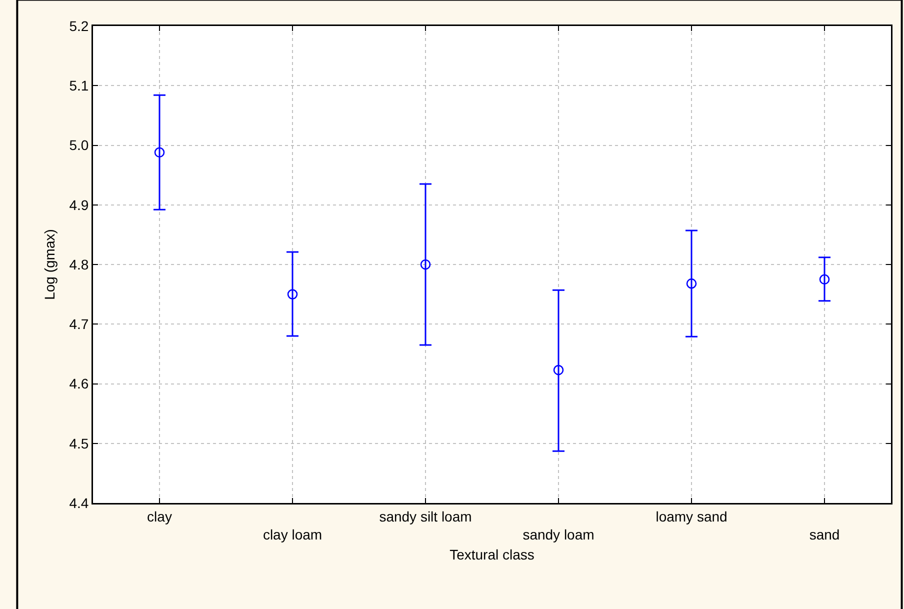  I want to click on x-axis-title: Textural class, so click(492, 554).